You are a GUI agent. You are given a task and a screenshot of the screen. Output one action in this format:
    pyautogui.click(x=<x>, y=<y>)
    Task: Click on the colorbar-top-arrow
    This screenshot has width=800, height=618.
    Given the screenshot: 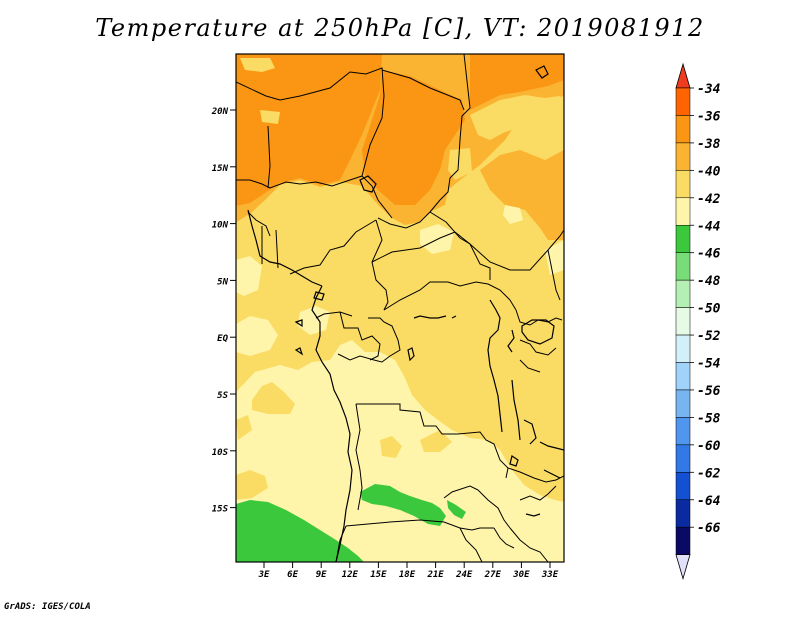 What is the action you would take?
    pyautogui.click(x=683, y=75)
    